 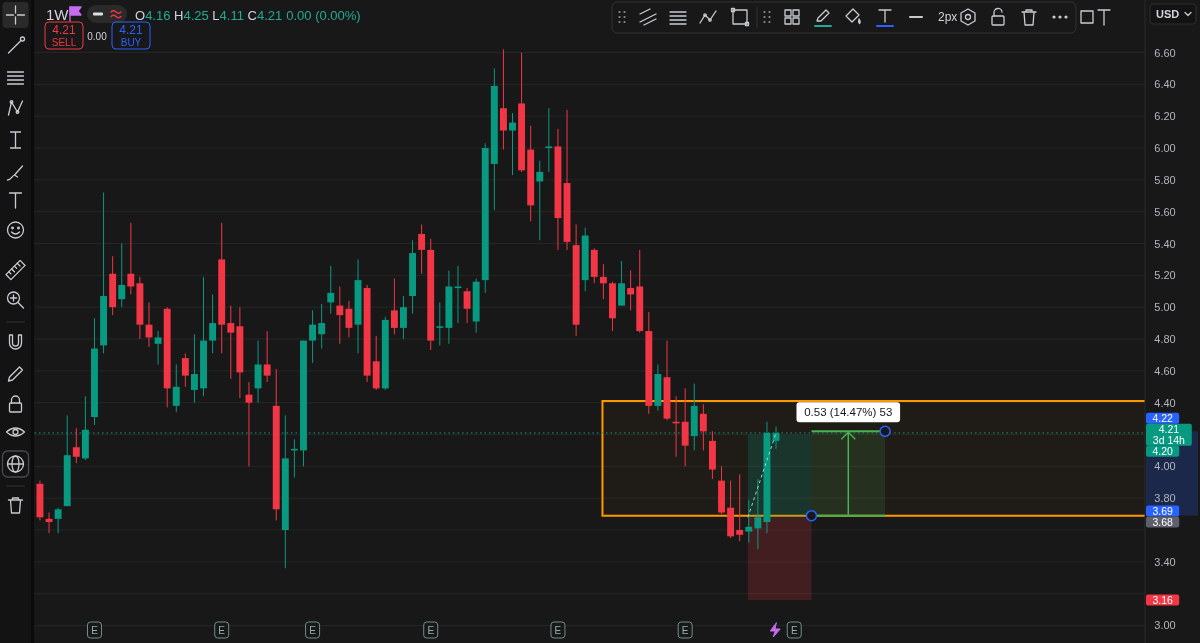 I want to click on y-tick-label: 3.40, so click(x=1165, y=561).